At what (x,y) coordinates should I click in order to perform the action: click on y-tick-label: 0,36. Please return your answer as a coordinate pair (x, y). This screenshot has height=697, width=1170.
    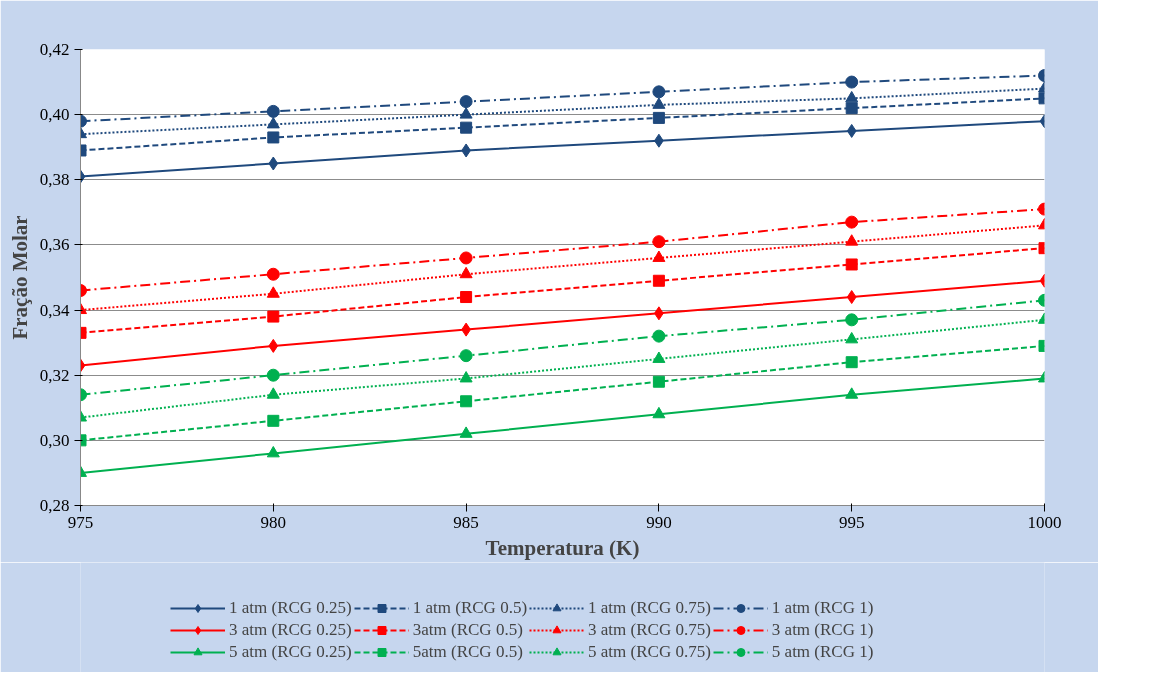
    Looking at the image, I should click on (54, 245).